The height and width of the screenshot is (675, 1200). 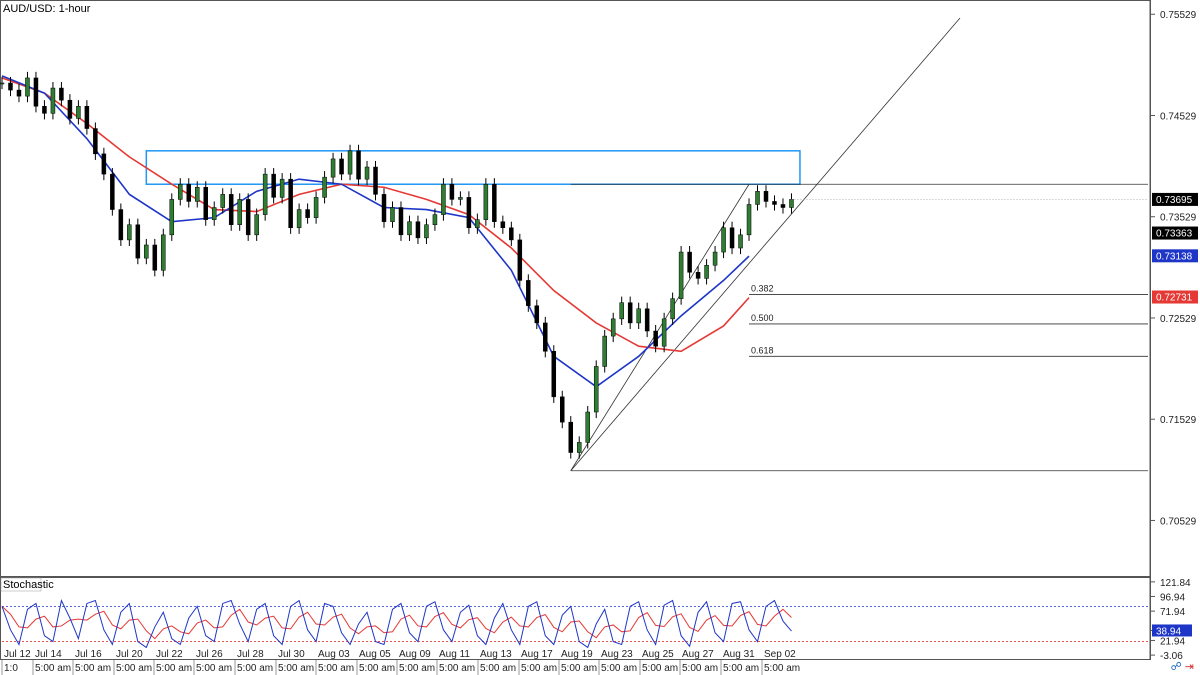 What do you see at coordinates (1189, 667) in the screenshot?
I see `arrow-icon: ⇥` at bounding box center [1189, 667].